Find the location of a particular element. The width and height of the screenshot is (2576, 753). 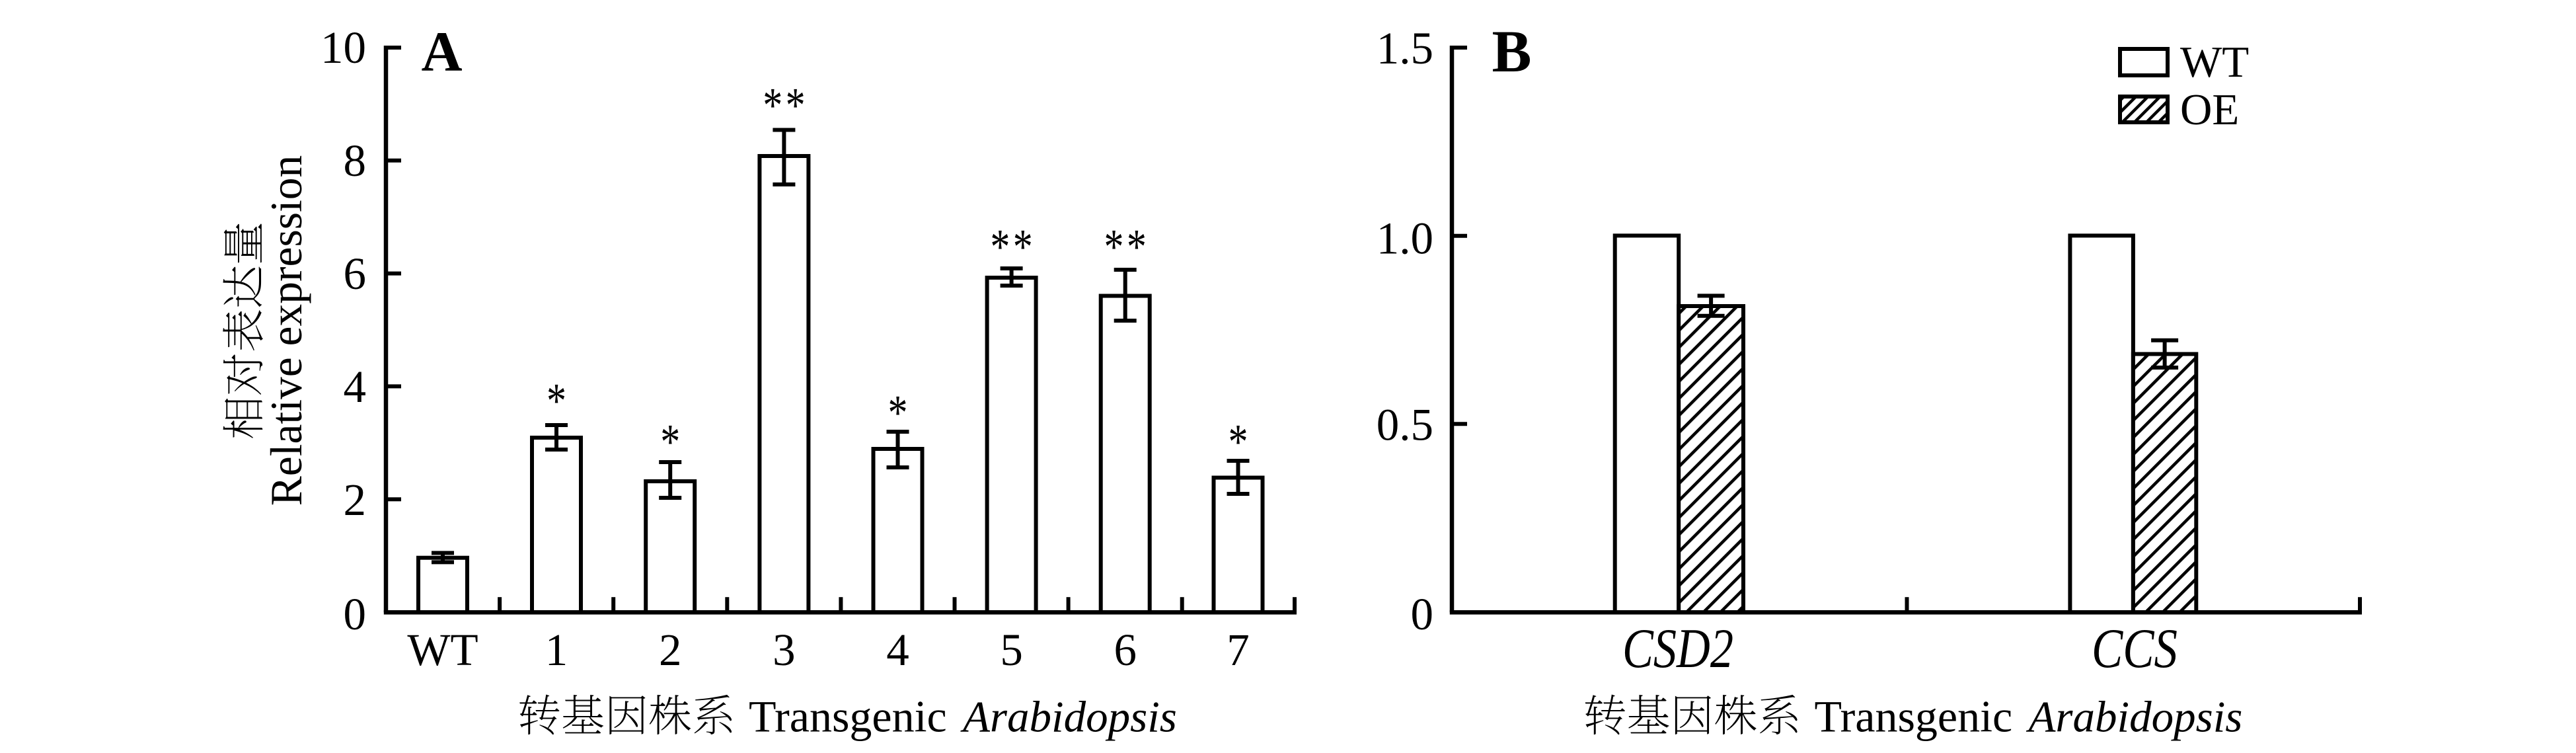

svg-text: 1 is located at coordinates (556, 650).